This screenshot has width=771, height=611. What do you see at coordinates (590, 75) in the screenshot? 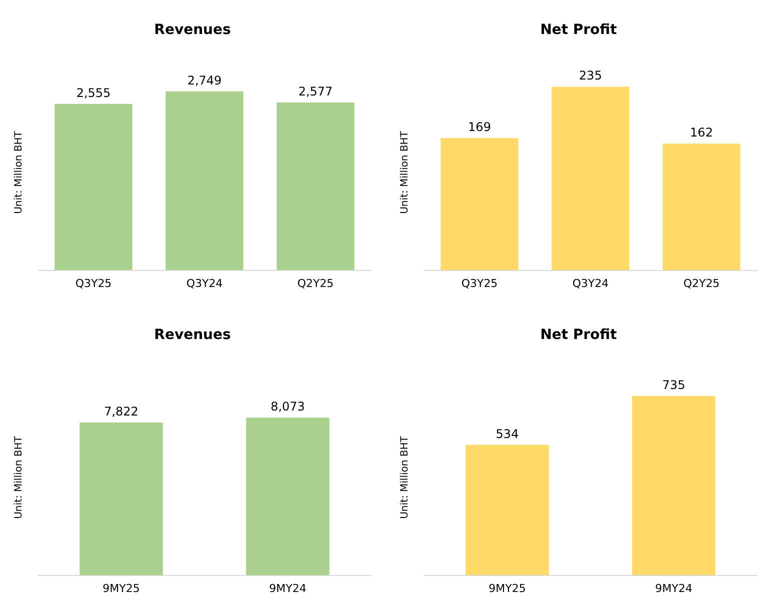
I see `data-label: 235` at bounding box center [590, 75].